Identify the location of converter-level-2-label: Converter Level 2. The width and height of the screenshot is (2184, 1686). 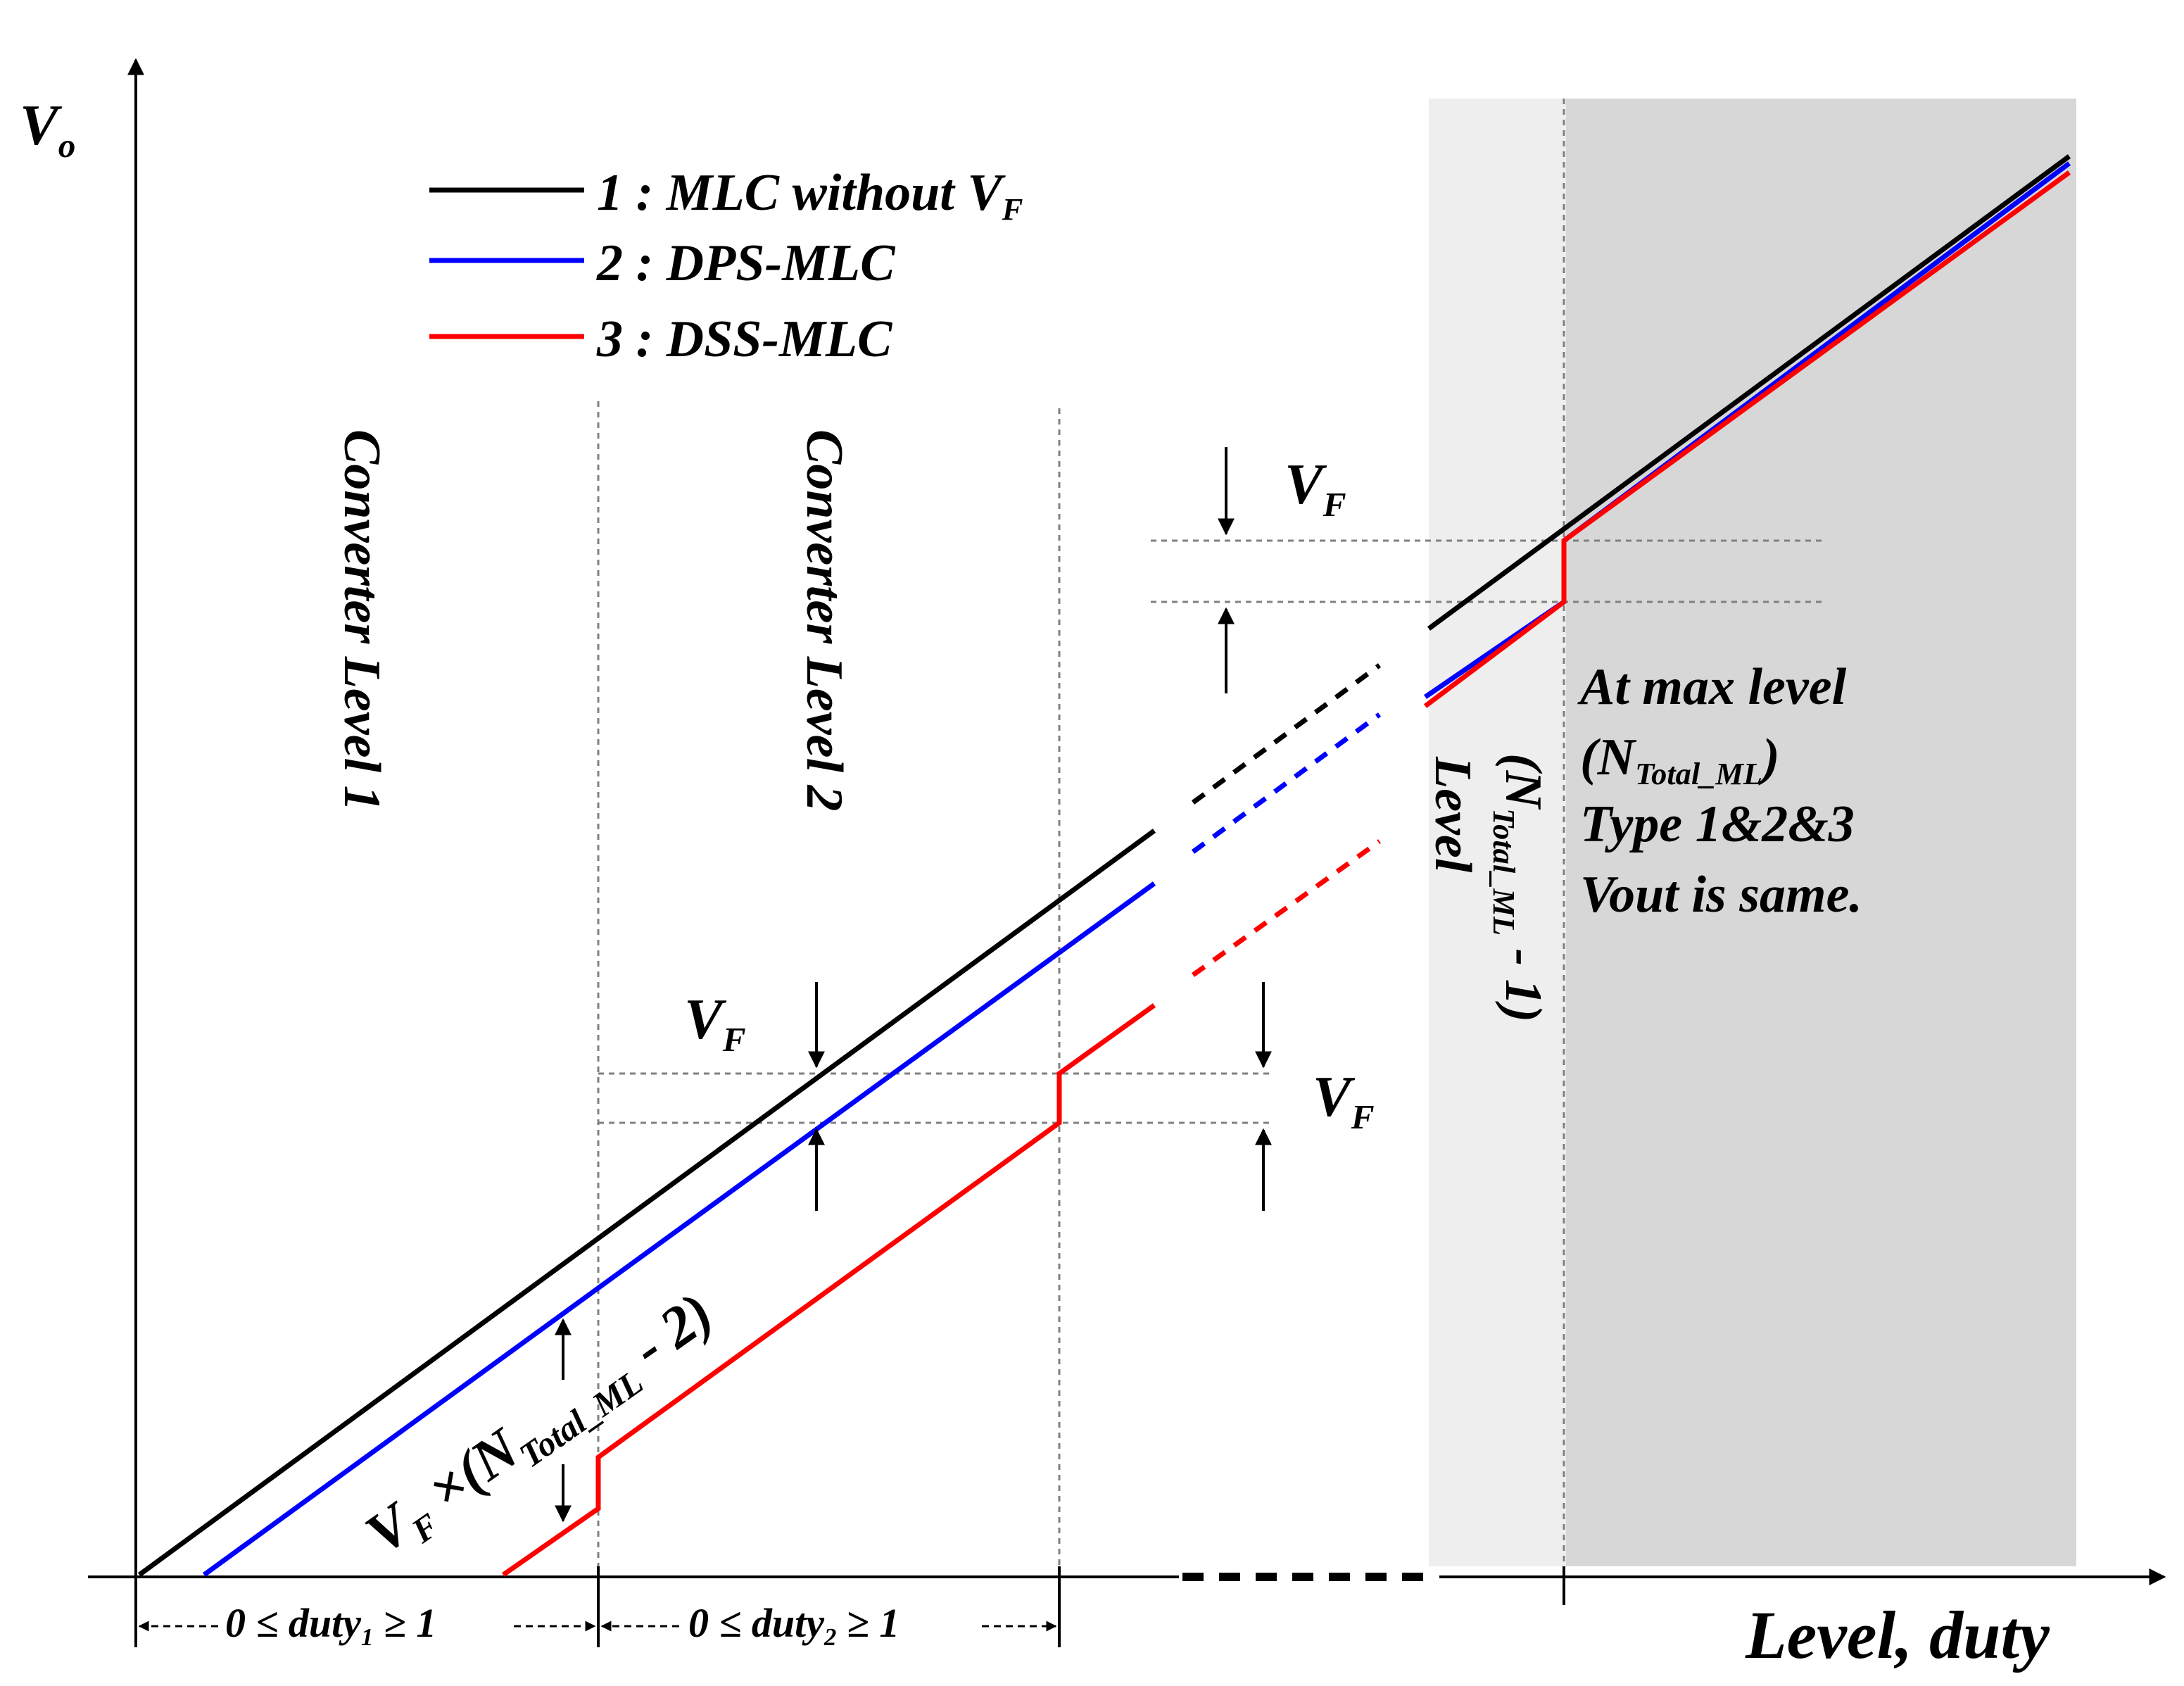
(824, 620).